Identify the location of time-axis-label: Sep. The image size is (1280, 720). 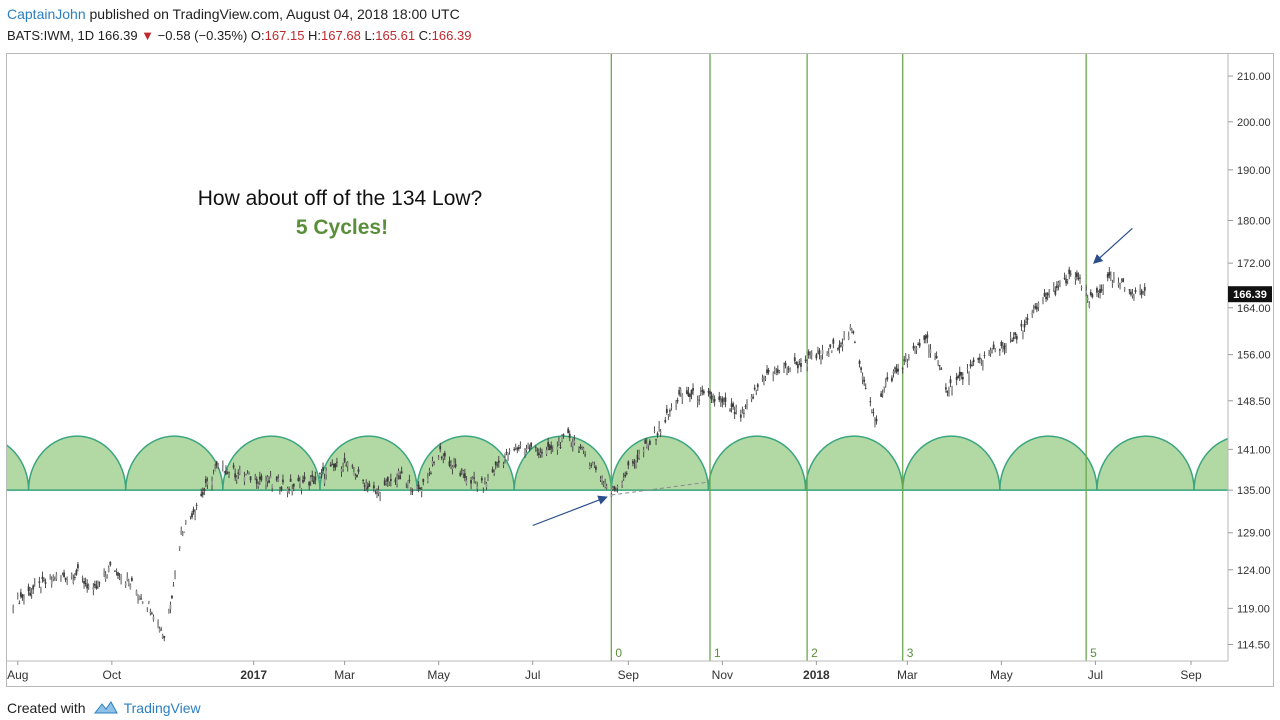
(629, 675).